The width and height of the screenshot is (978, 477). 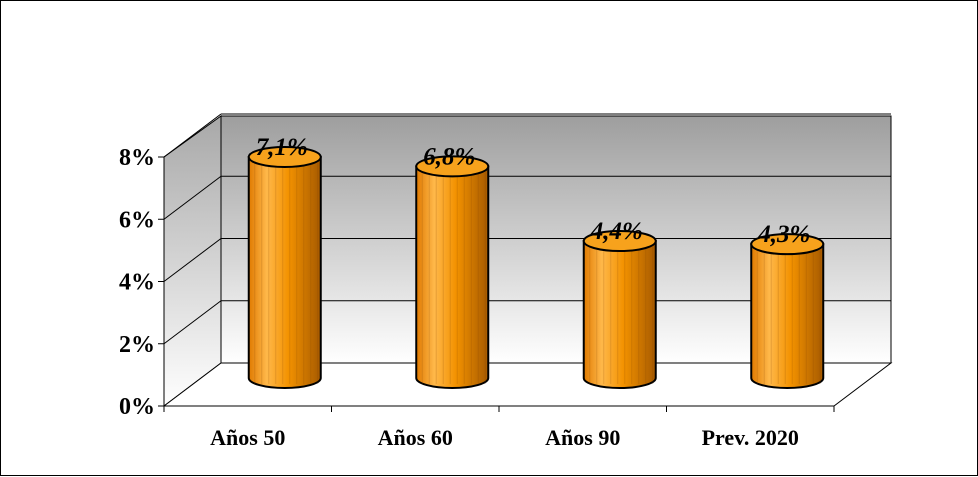 What do you see at coordinates (415, 437) in the screenshot?
I see `x-tick-label: Años 60` at bounding box center [415, 437].